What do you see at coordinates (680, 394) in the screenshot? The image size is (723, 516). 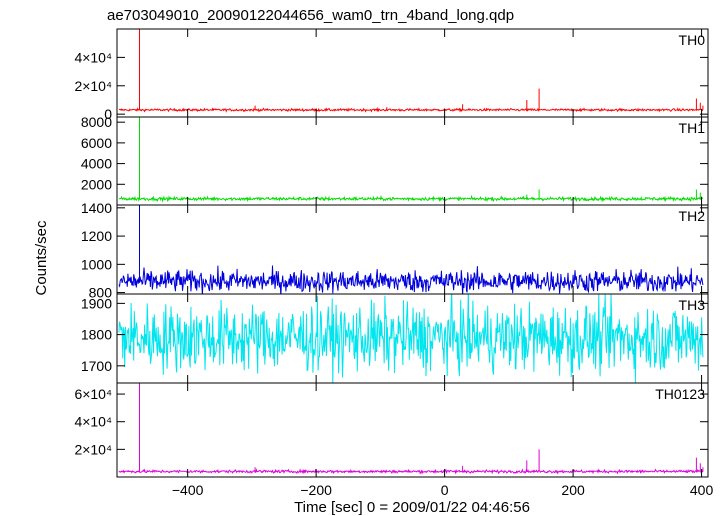 I see `panel-label: TH0123` at bounding box center [680, 394].